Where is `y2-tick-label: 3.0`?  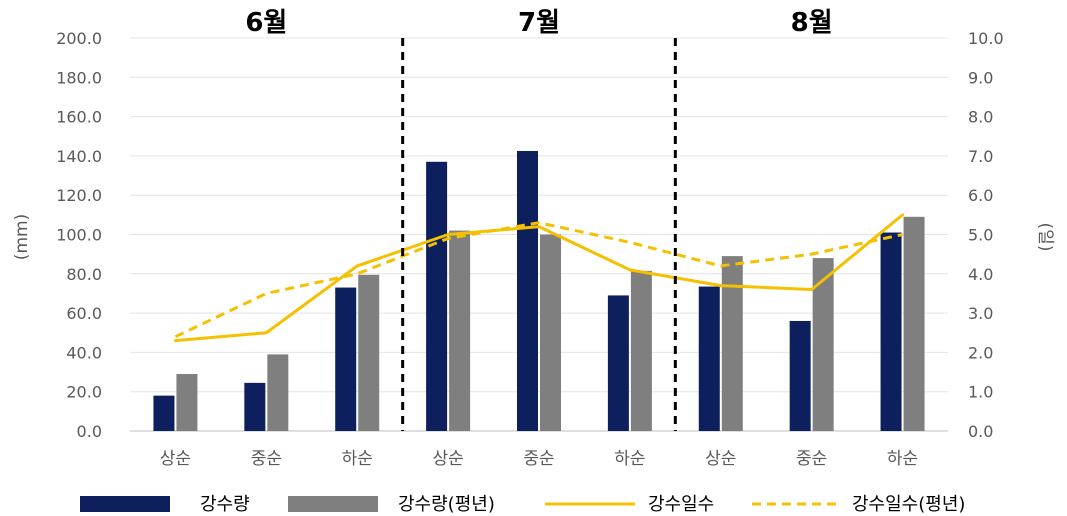 y2-tick-label: 3.0 is located at coordinates (980, 313).